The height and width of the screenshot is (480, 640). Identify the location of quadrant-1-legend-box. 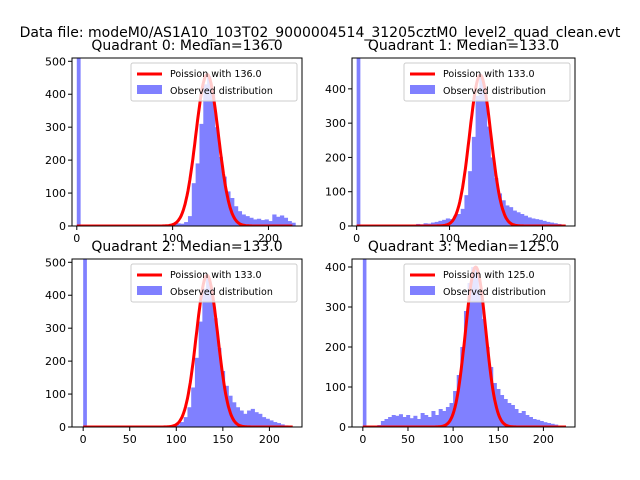
(487, 82).